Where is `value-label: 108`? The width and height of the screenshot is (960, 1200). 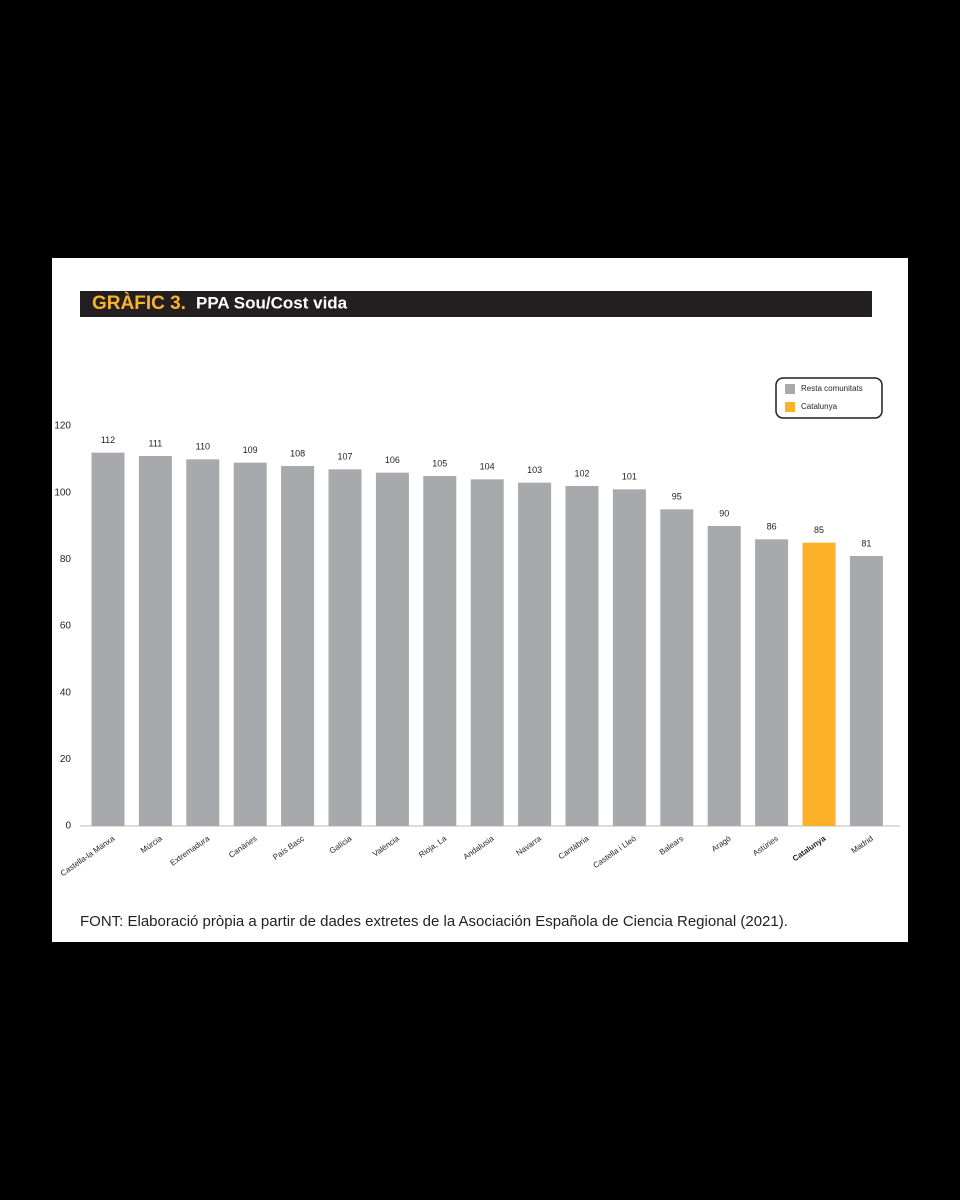 value-label: 108 is located at coordinates (297, 453).